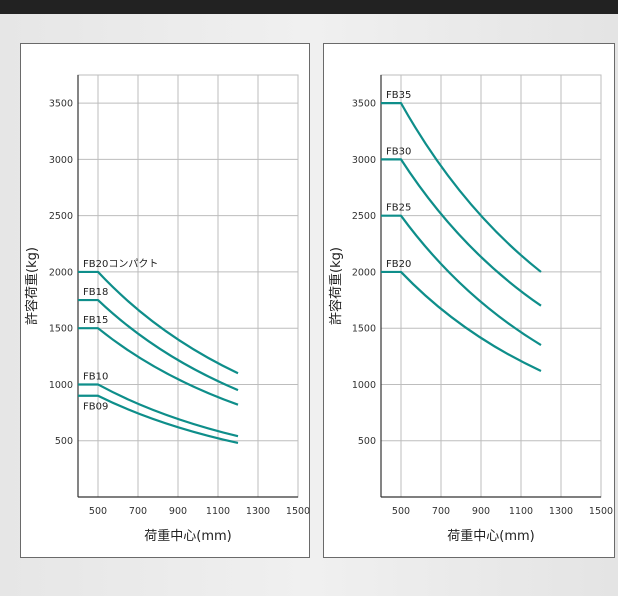 The height and width of the screenshot is (596, 618). What do you see at coordinates (158, 419) in the screenshot?
I see `left-series-line-FB09` at bounding box center [158, 419].